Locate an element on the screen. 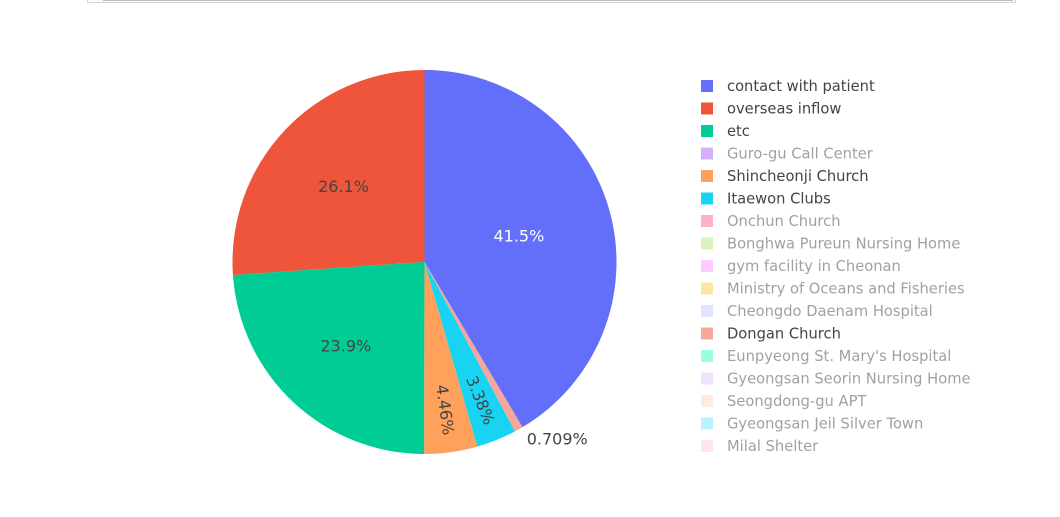 The width and height of the screenshot is (1060, 517). legend-item-etc: etc is located at coordinates (725, 131).